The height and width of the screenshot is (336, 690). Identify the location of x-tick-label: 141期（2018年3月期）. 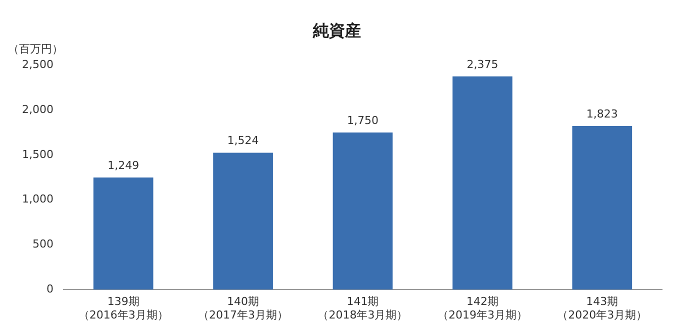
(363, 308).